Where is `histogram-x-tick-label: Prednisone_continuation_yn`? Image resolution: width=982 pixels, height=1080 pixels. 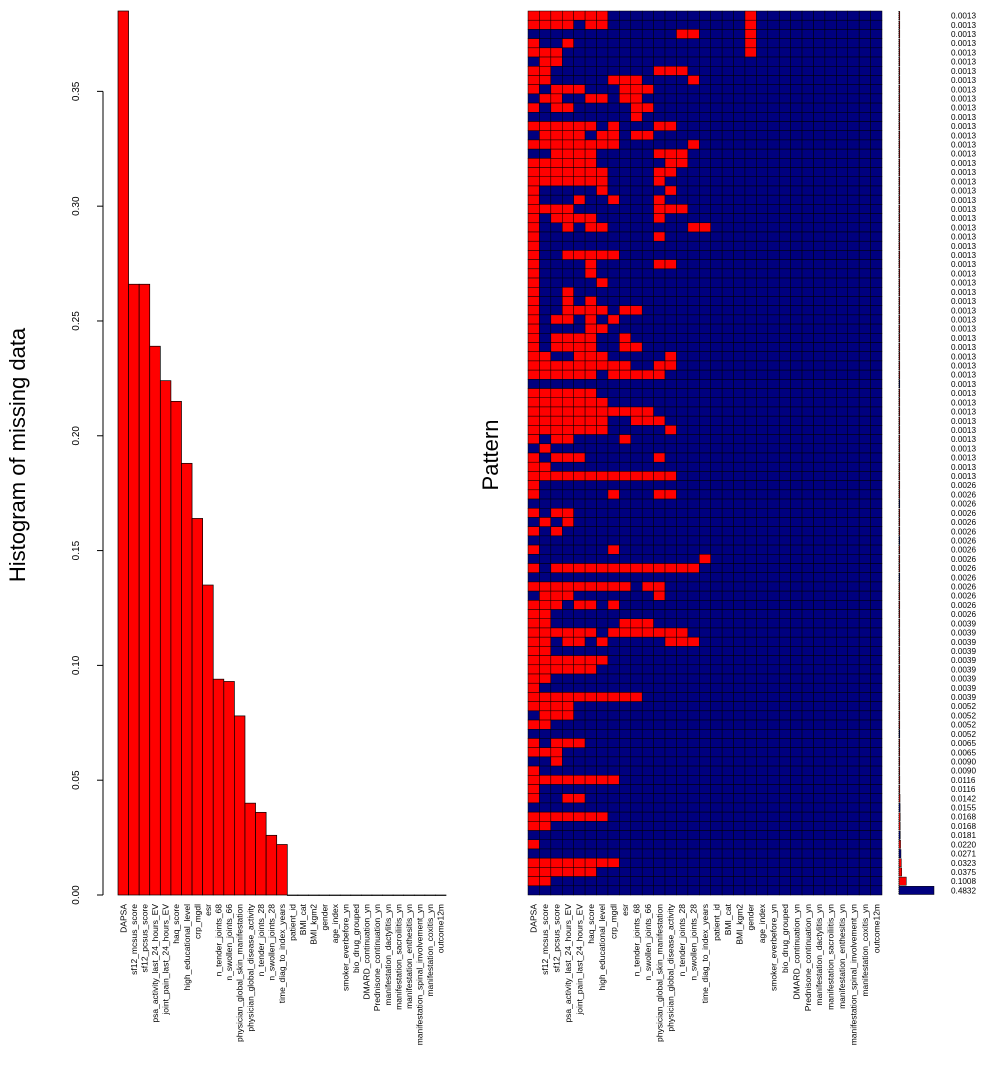 histogram-x-tick-label: Prednisone_continuation_yn is located at coordinates (377, 958).